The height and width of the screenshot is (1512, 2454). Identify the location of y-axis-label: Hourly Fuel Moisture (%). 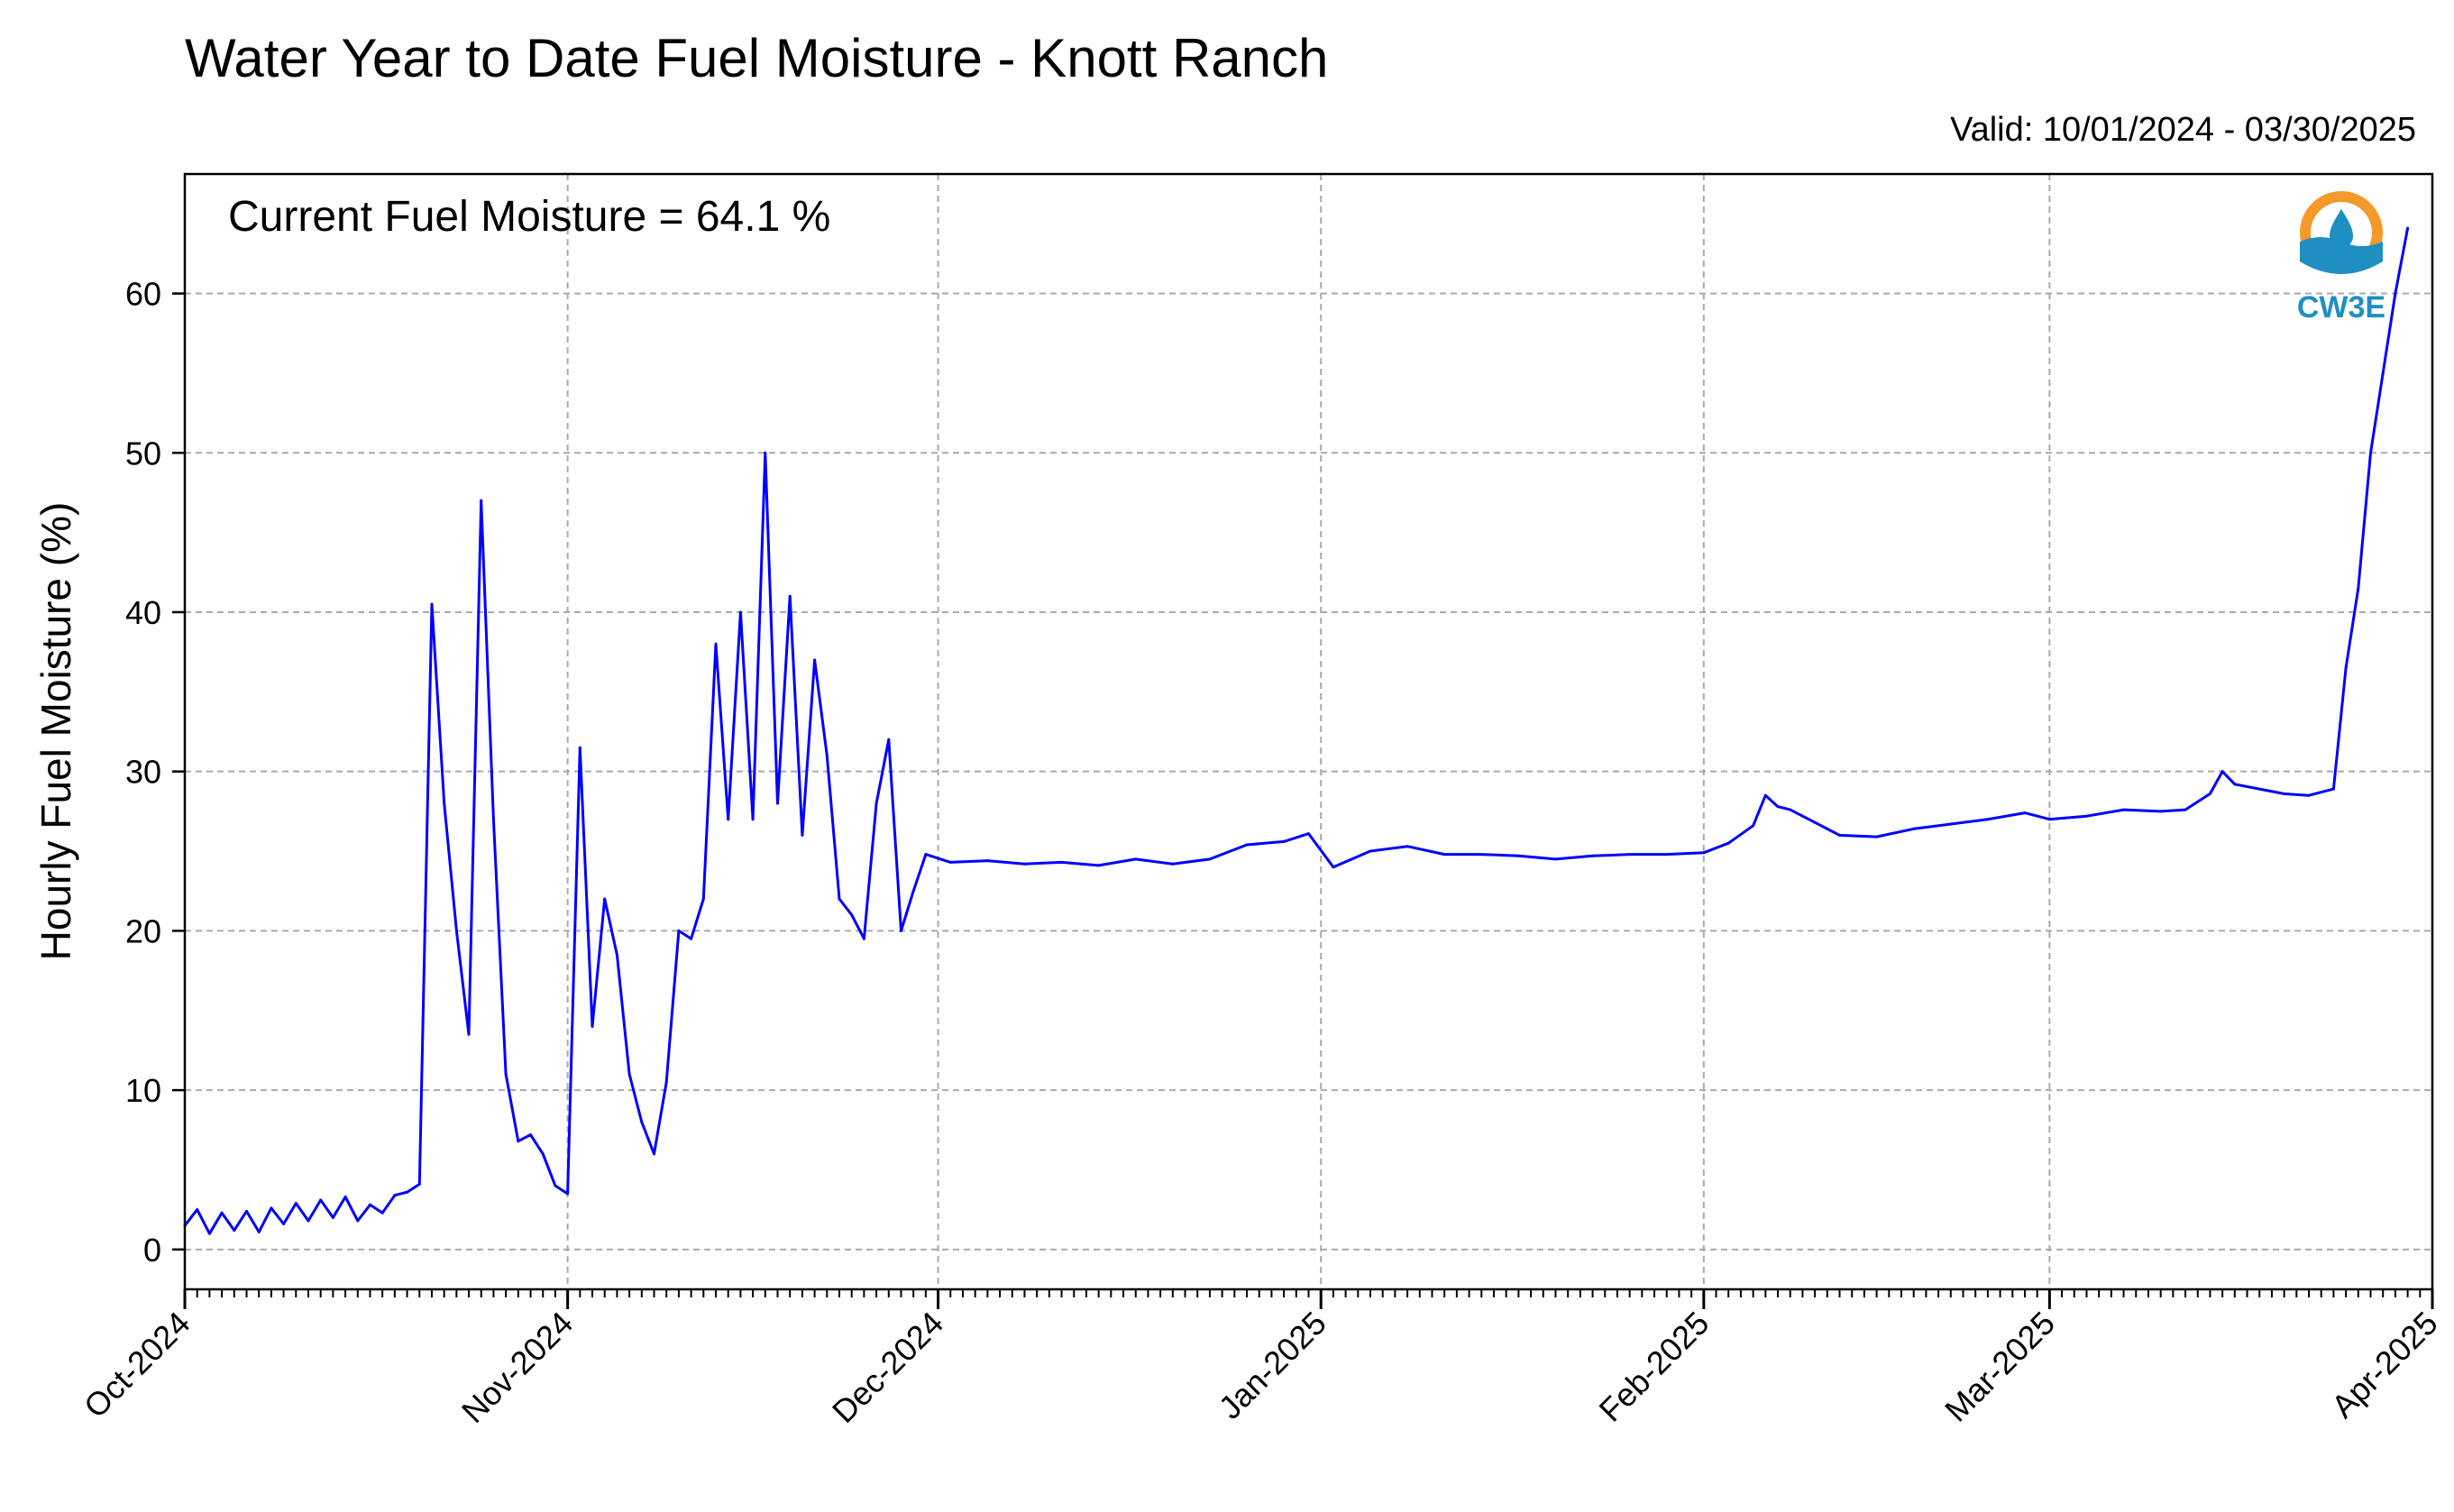
(55, 731).